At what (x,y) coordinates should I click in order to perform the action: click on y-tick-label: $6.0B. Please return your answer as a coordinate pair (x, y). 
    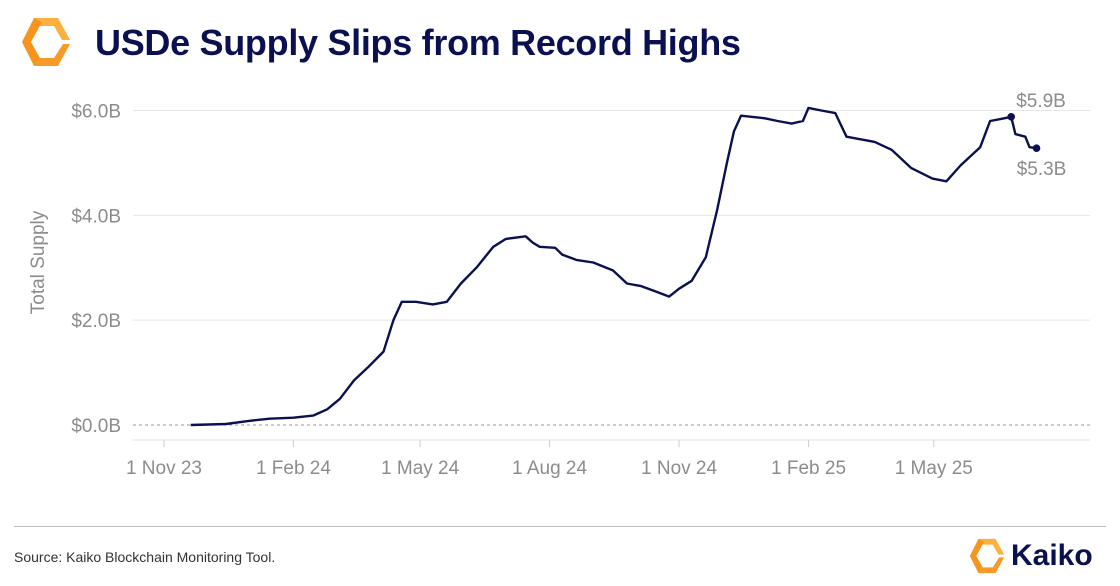
    Looking at the image, I should click on (96, 111).